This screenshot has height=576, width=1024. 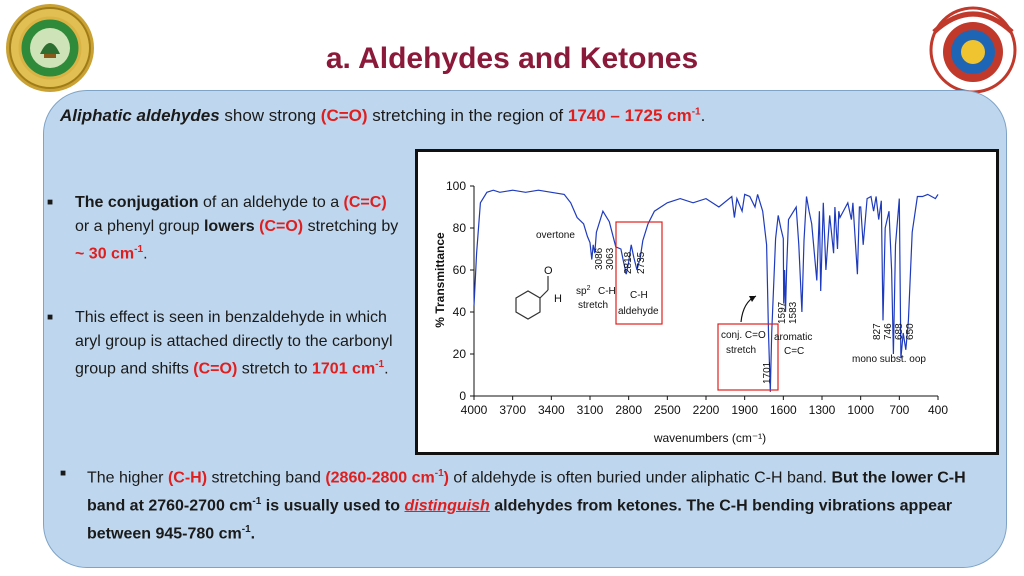 What do you see at coordinates (447, 506) in the screenshot?
I see `distinguish-link: distinguish` at bounding box center [447, 506].